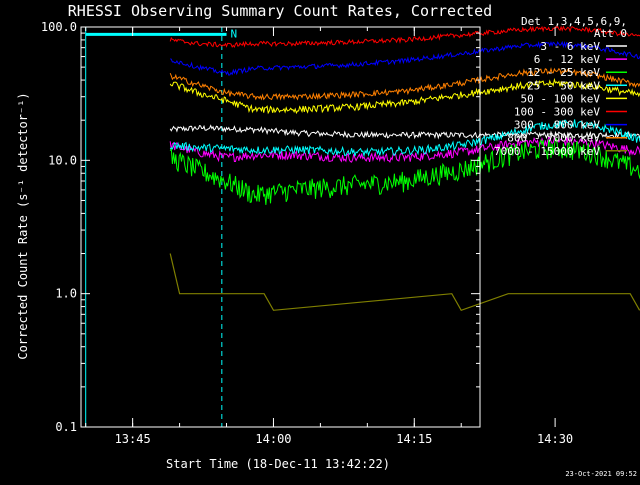  What do you see at coordinates (23, 225) in the screenshot?
I see `y-axis-label: Corrected Count Rate (s⁻¹ detector⁻¹)` at bounding box center [23, 225].